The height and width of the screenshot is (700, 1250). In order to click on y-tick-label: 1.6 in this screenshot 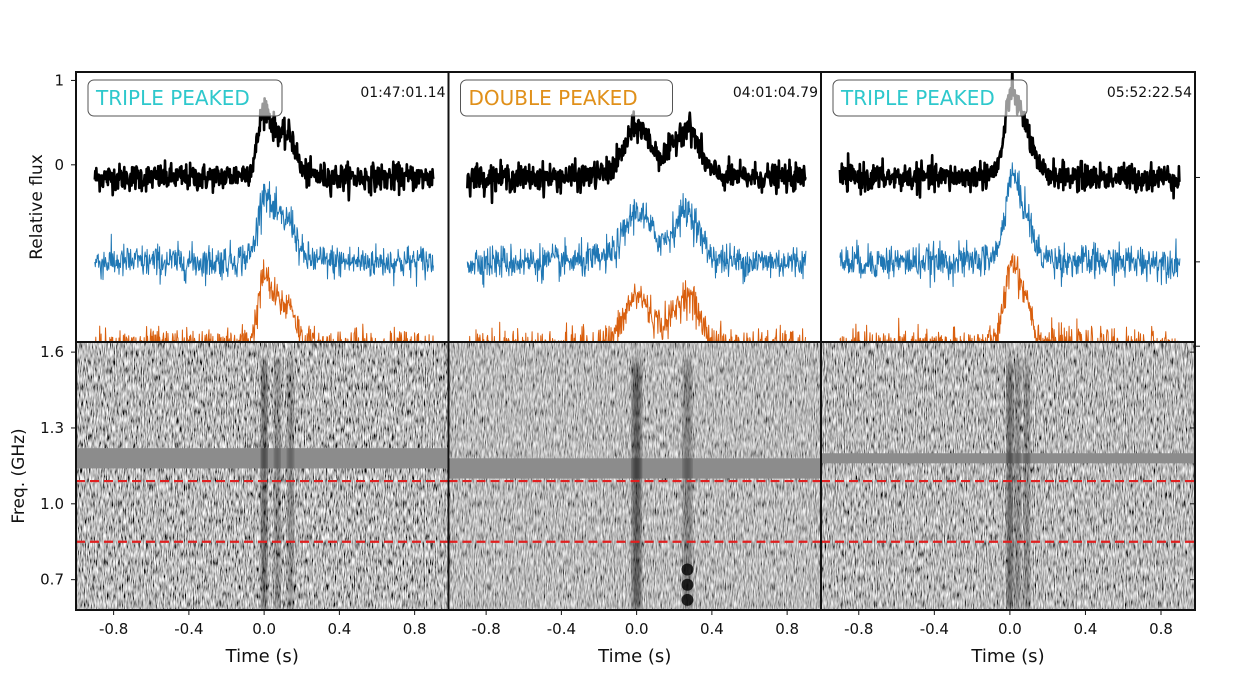, I will do `click(52, 352)`.